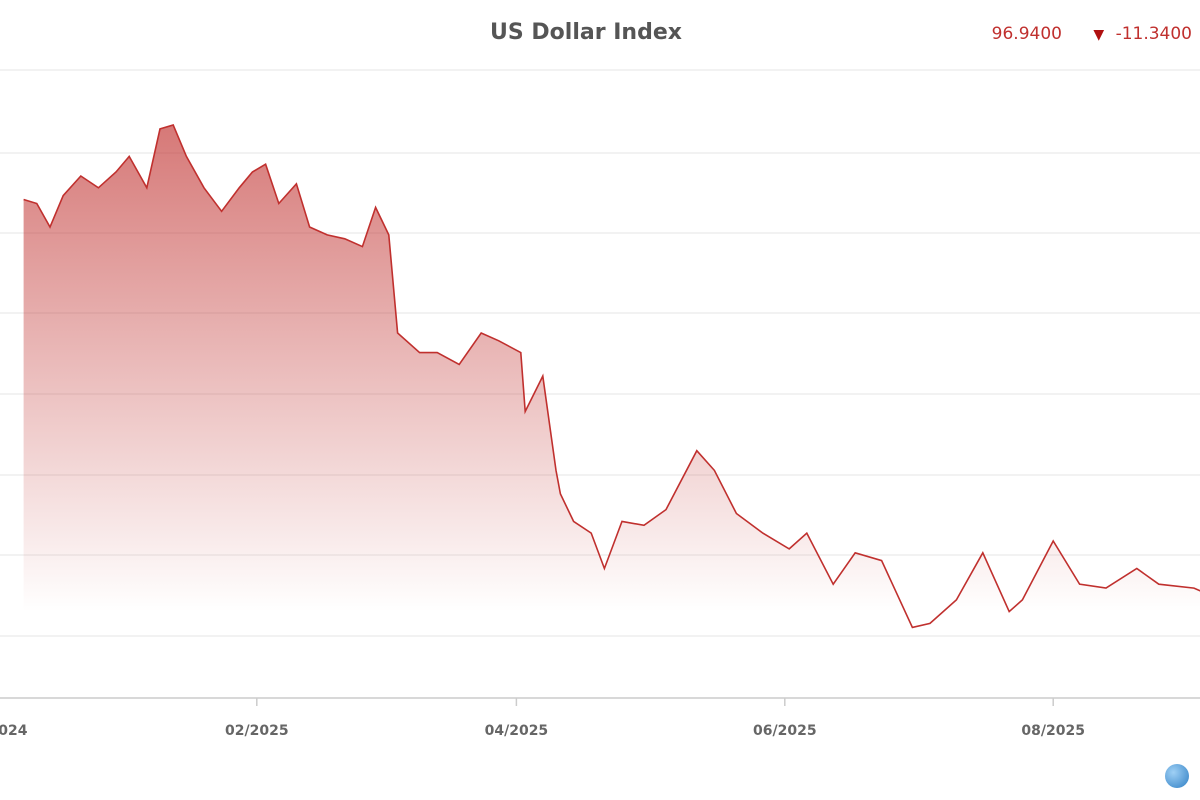 The image size is (1200, 800). Describe the element at coordinates (14, 731) in the screenshot. I see `x-tick-label: 2024` at that location.